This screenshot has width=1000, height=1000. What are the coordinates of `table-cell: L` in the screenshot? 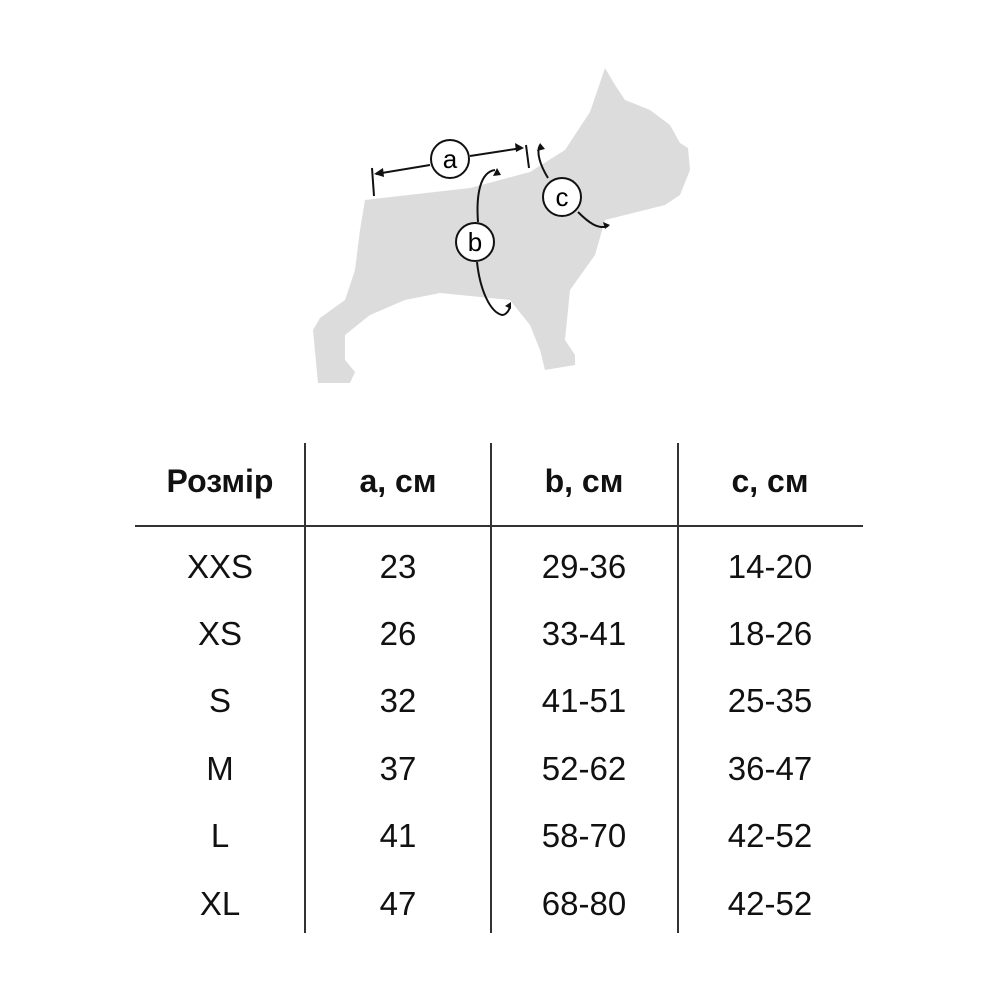 It's located at (220, 835).